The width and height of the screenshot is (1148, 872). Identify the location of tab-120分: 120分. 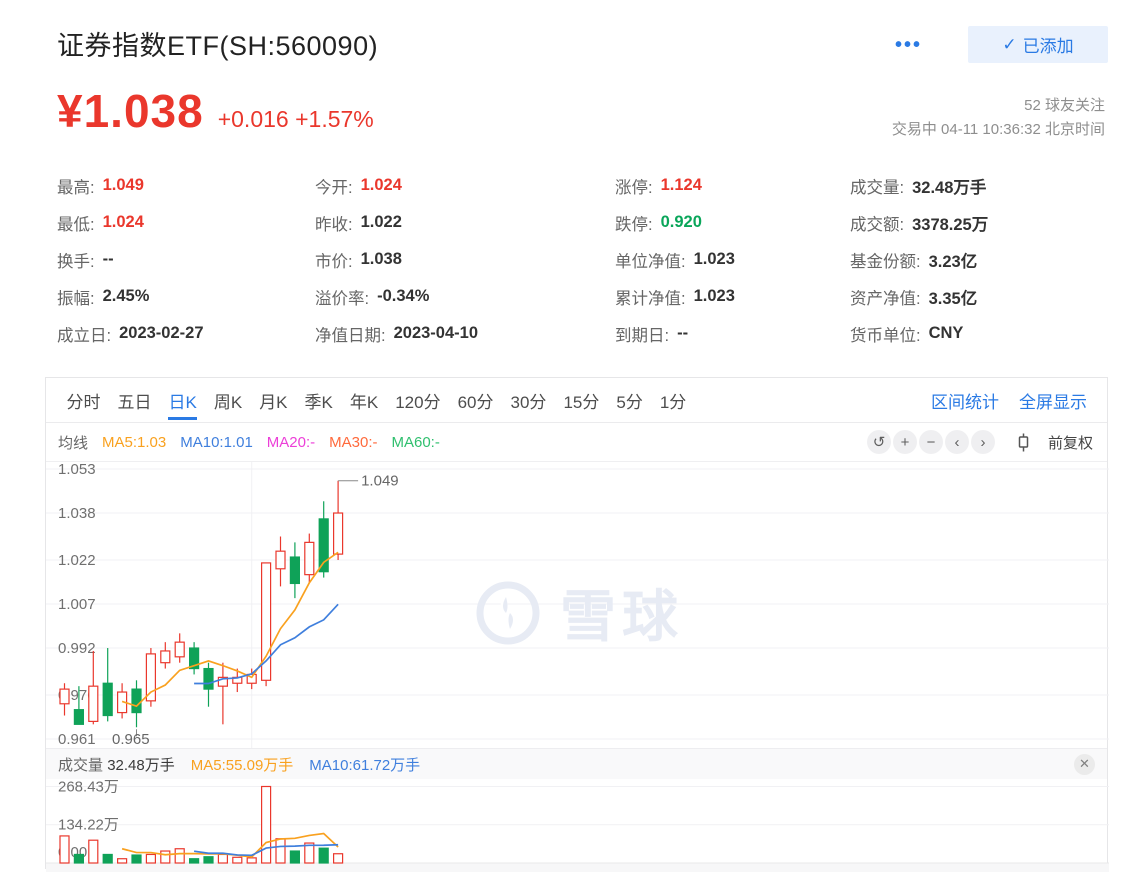
(418, 402).